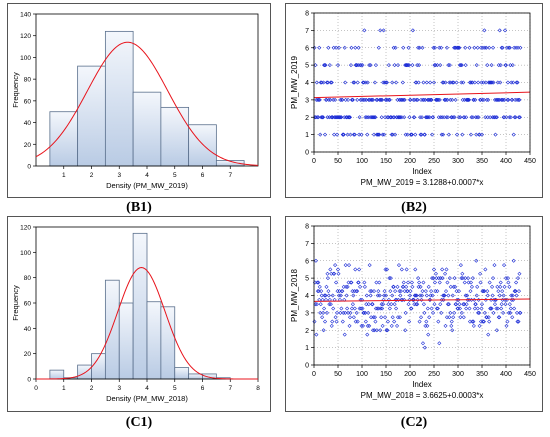  Describe the element at coordinates (422, 300) in the screenshot. I see `regression-line` at that location.